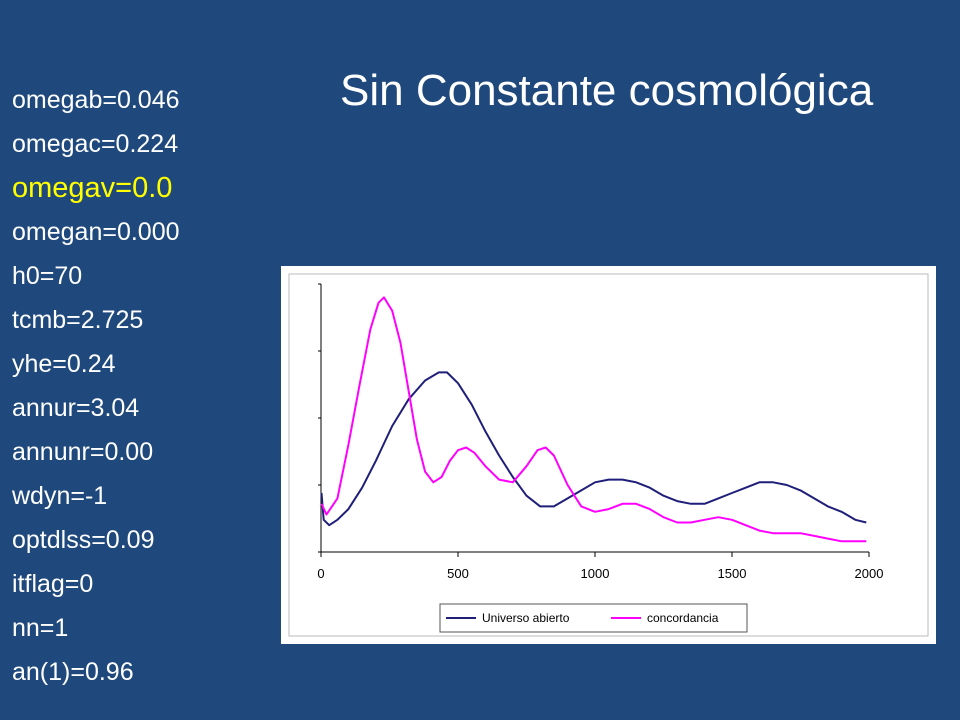  I want to click on x-tick-label: 500, so click(458, 573).